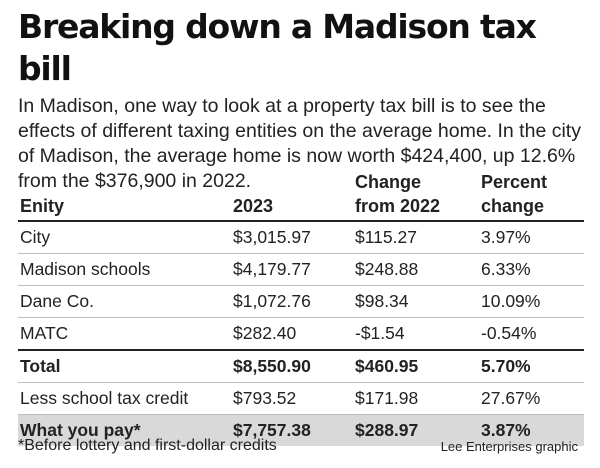 Image resolution: width=600 pixels, height=468 pixels. Describe the element at coordinates (272, 366) in the screenshot. I see `cell-2023: $8,550.90` at that location.